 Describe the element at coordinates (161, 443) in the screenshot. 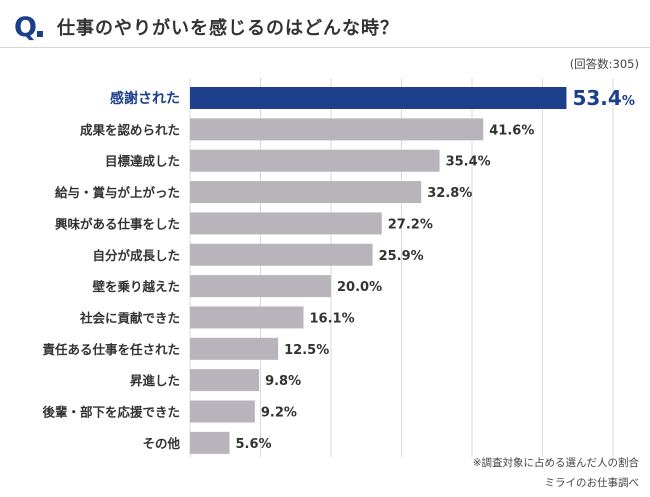

I see `category-label: その他` at that location.